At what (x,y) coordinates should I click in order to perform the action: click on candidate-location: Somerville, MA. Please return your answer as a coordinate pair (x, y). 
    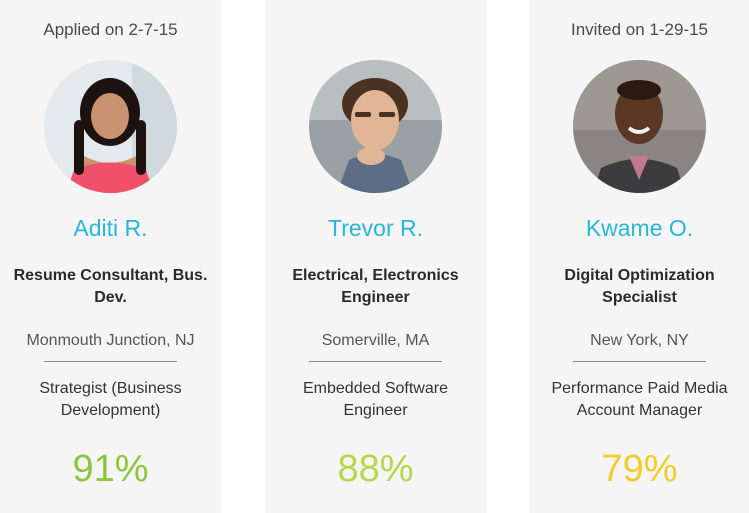
    Looking at the image, I should click on (375, 340).